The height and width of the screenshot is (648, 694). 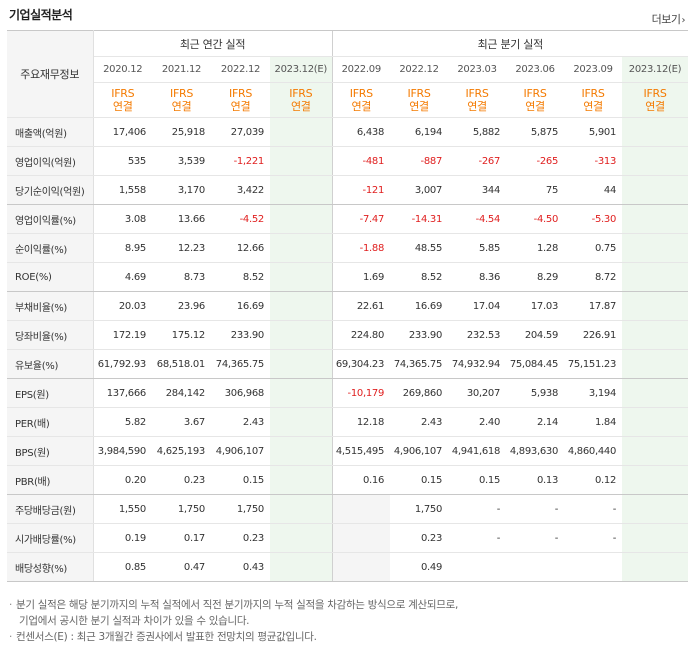 I want to click on table-cell: 17.04, so click(x=477, y=306).